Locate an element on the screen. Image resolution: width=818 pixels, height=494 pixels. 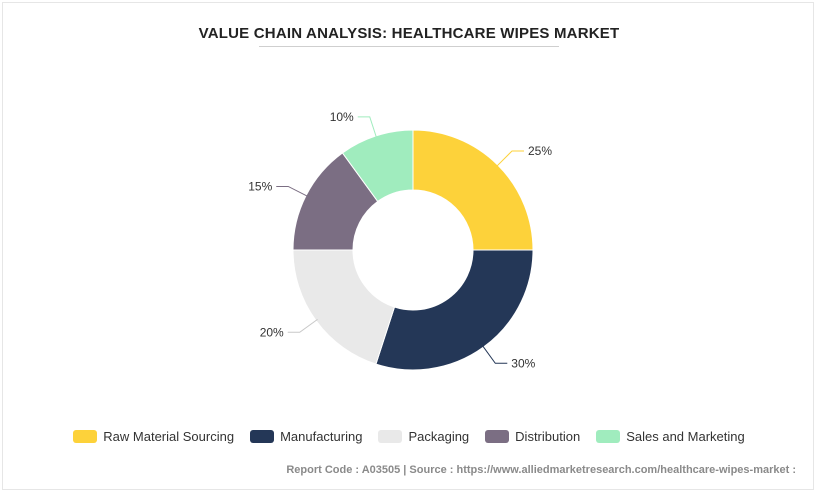
legend-item-sales-and-marketing: Sales and Marketing is located at coordinates (670, 436).